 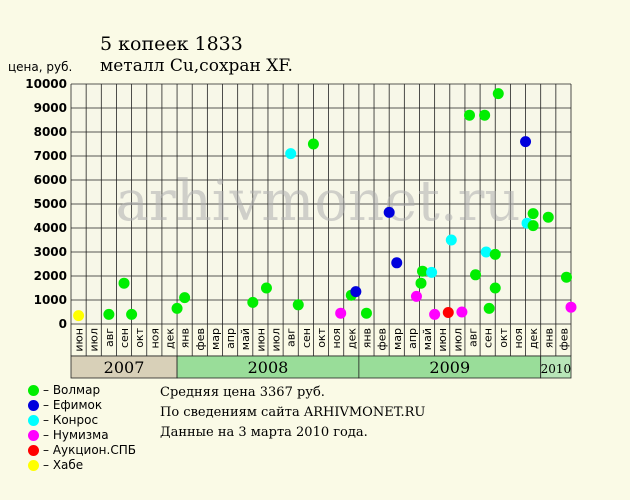 I want to click on y-tick-label: 5000, so click(x=50, y=204).